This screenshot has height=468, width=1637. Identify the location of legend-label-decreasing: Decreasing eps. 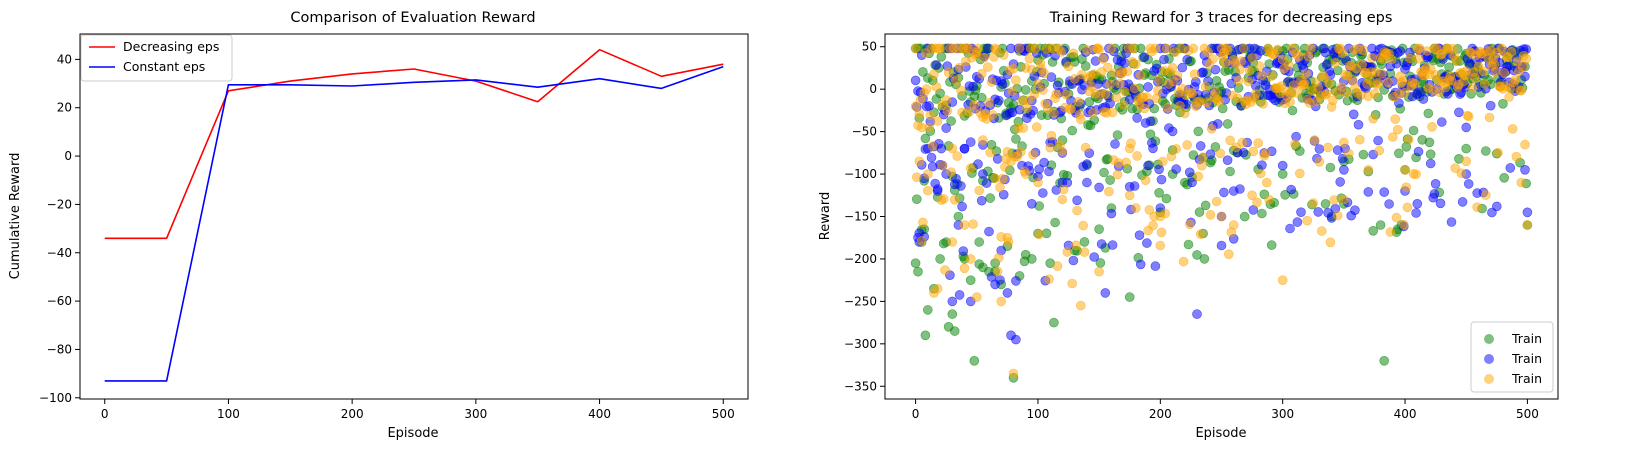
(171, 46).